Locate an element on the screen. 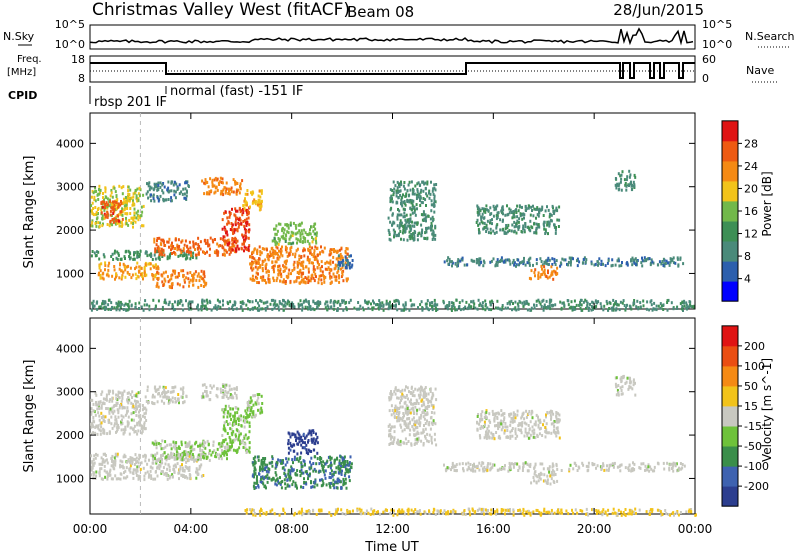 This screenshot has width=800, height=558. colorbar-tick-label: 16 is located at coordinates (751, 211).